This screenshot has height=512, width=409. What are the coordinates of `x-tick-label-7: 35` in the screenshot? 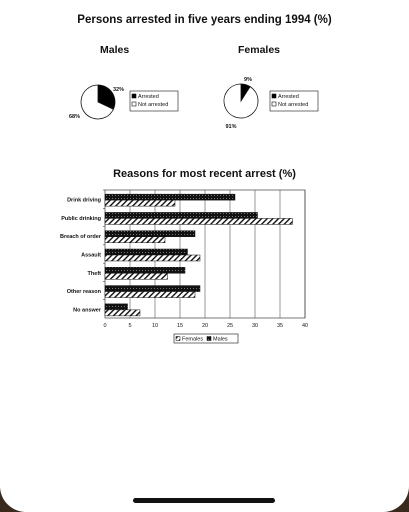 It's located at (280, 326).